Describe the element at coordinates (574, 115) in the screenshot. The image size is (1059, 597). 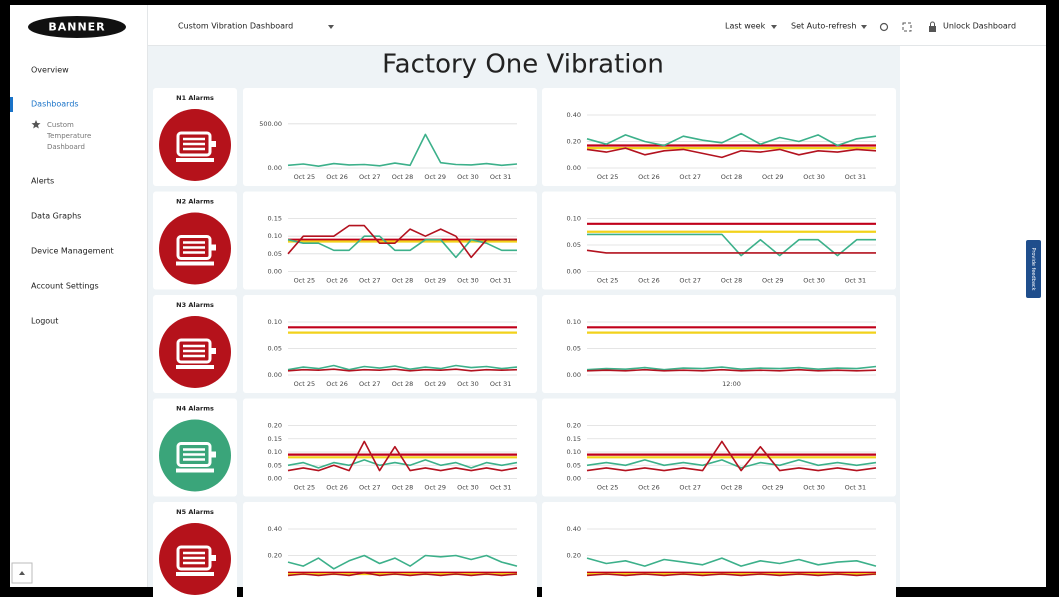
I see `y-tick-label: 0.40` at that location.